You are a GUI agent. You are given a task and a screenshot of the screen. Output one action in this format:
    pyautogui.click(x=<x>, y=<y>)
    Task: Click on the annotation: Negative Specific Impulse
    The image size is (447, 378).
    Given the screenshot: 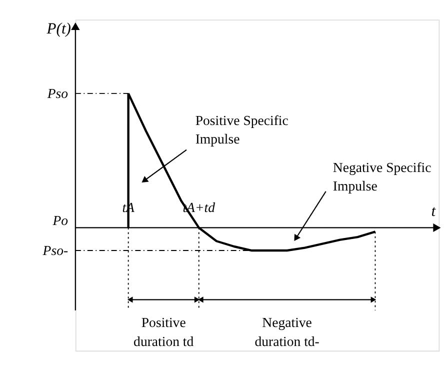 What is the action you would take?
    pyautogui.click(x=382, y=177)
    